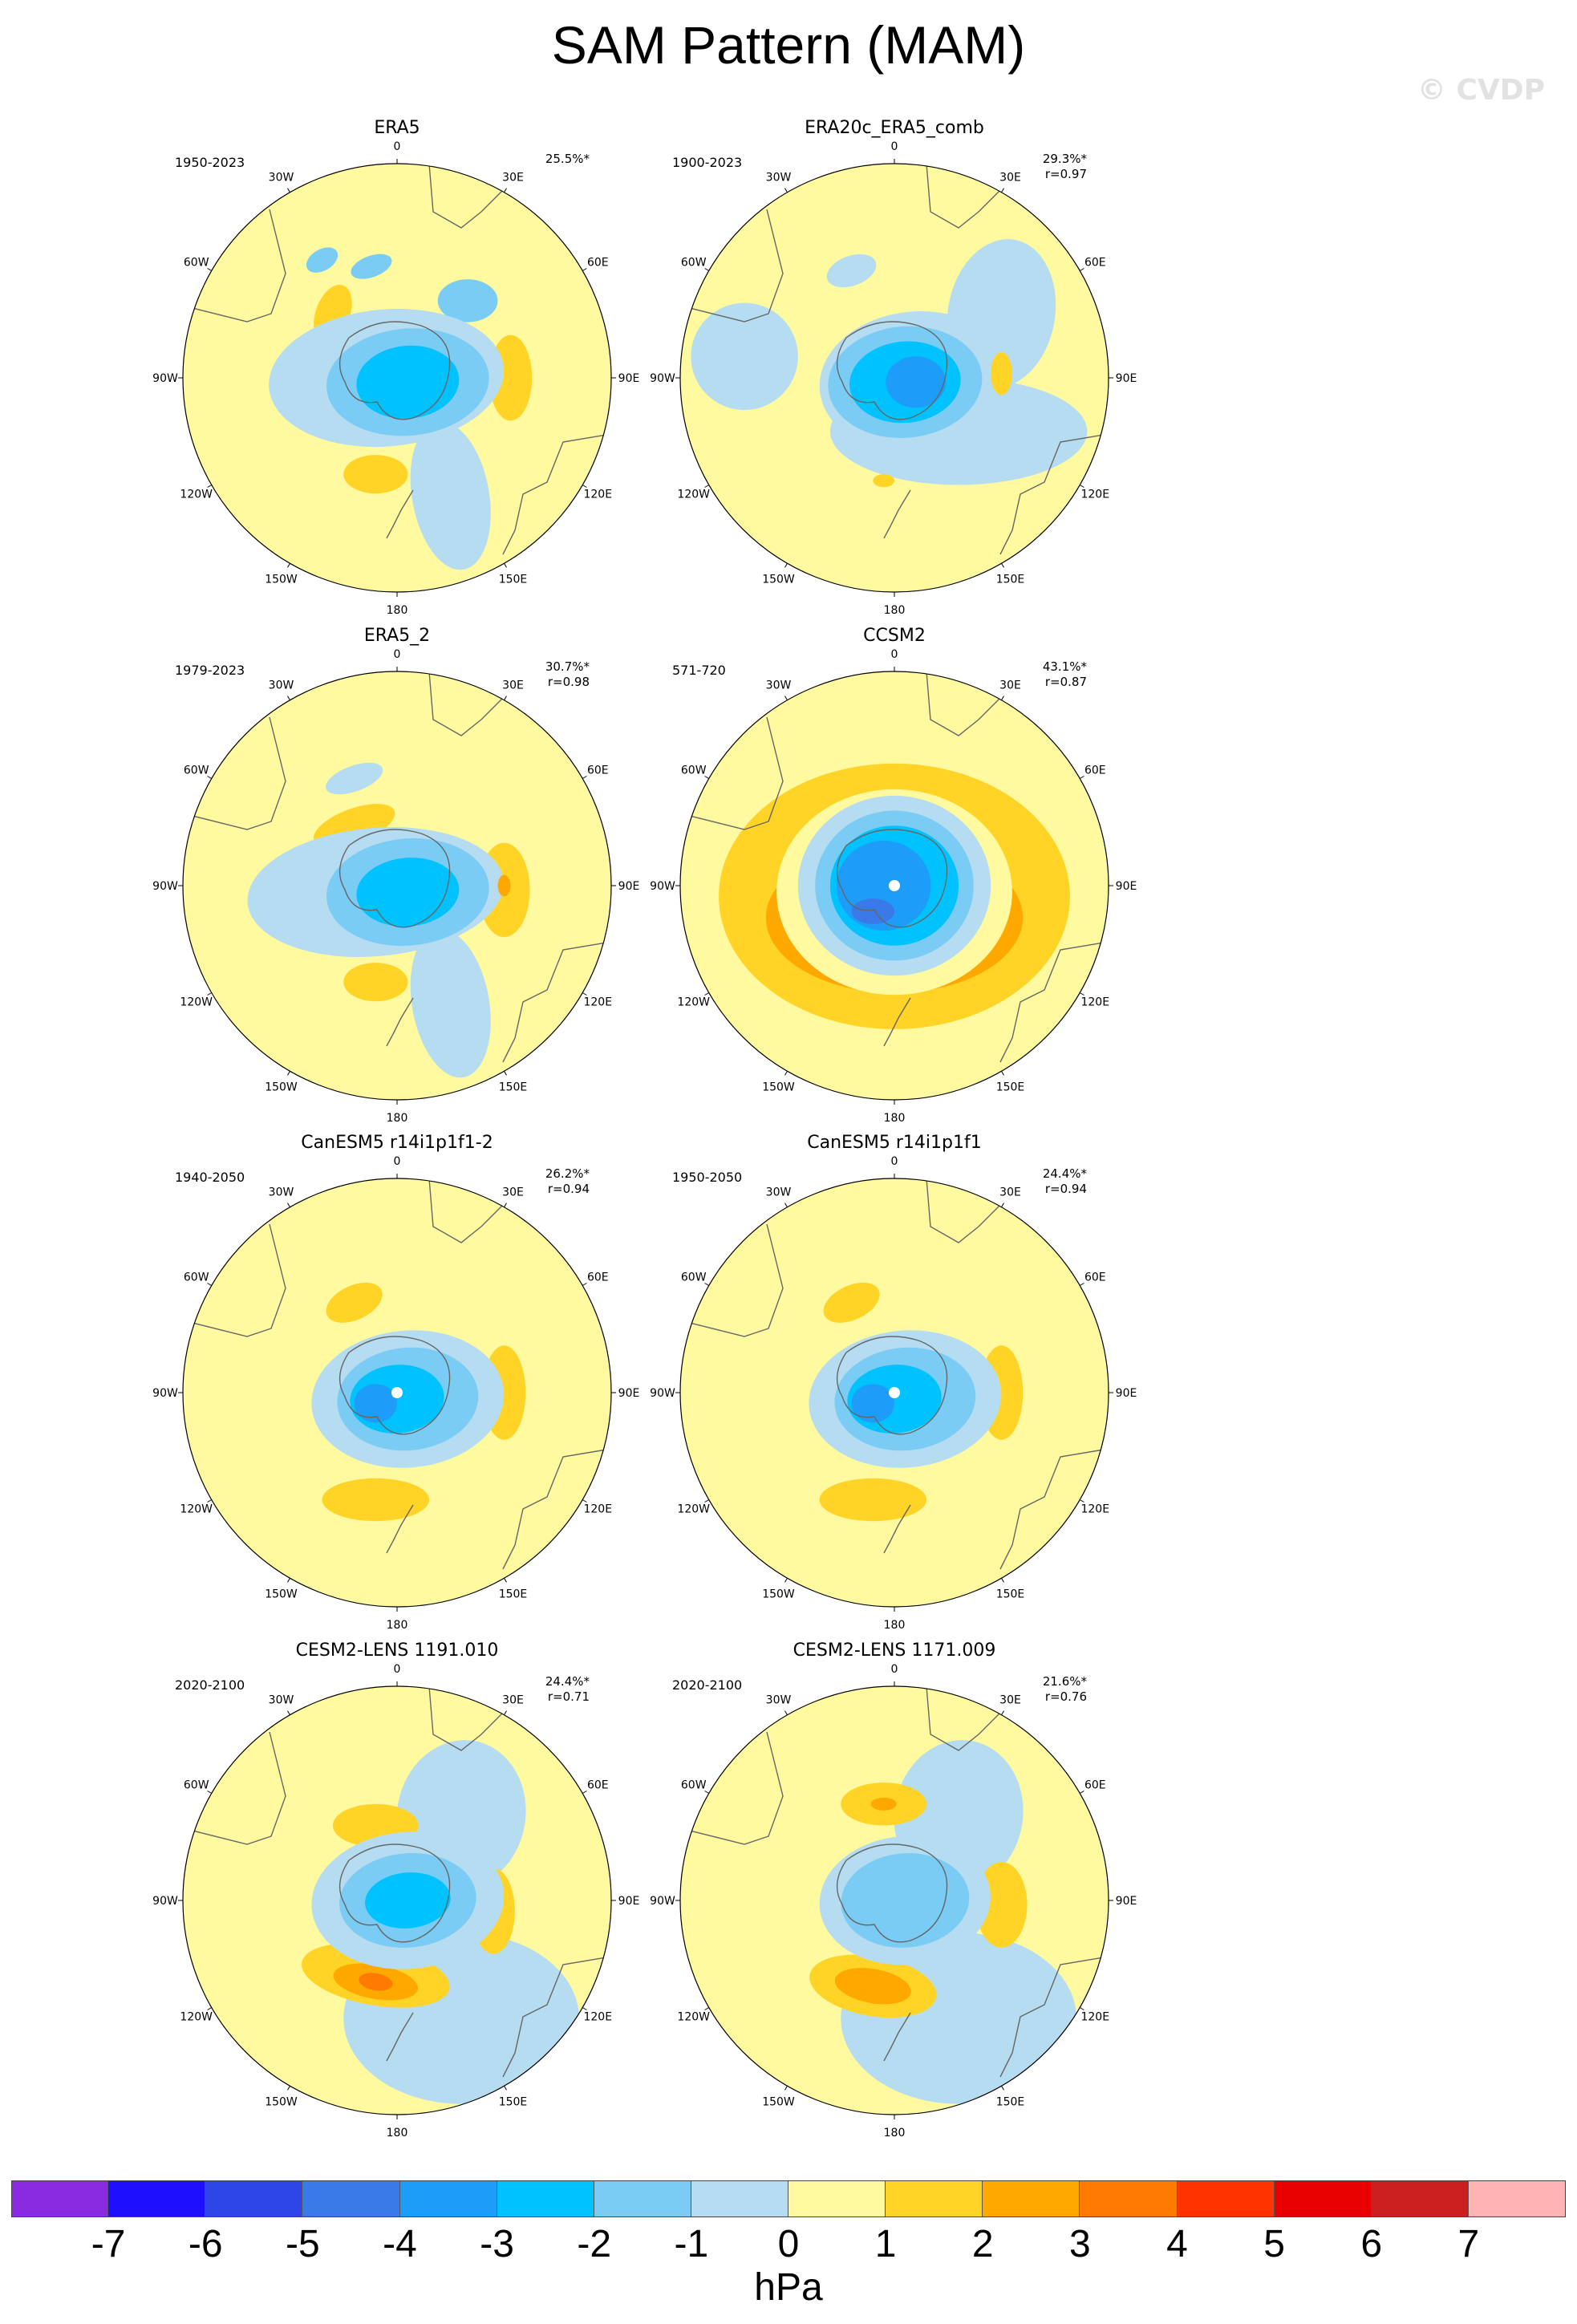 Image resolution: width=1577 pixels, height=2324 pixels. I want to click on panel-title: CESM2-LENS 1191.010, so click(397, 1651).